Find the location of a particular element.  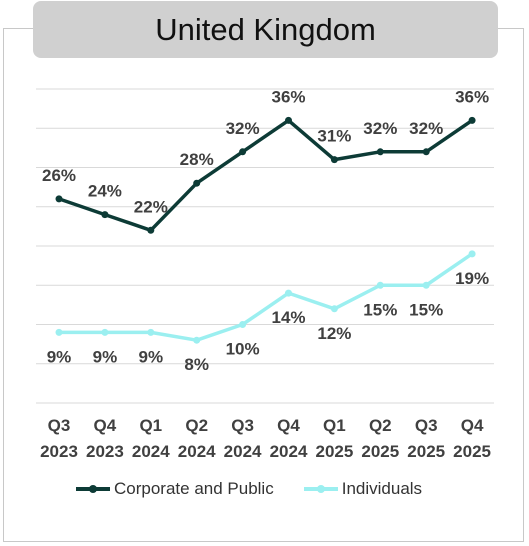

data-label-individuals: 12% is located at coordinates (334, 333).